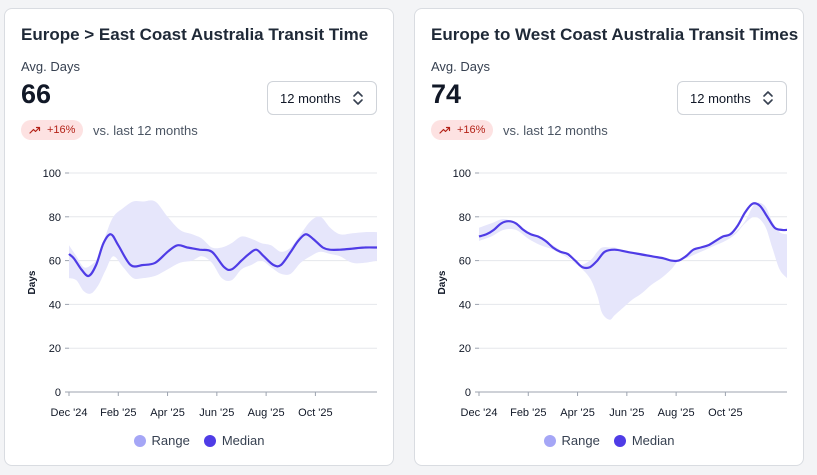 The width and height of the screenshot is (817, 475). Describe the element at coordinates (36, 94) in the screenshot. I see `metric-value: 66` at that location.